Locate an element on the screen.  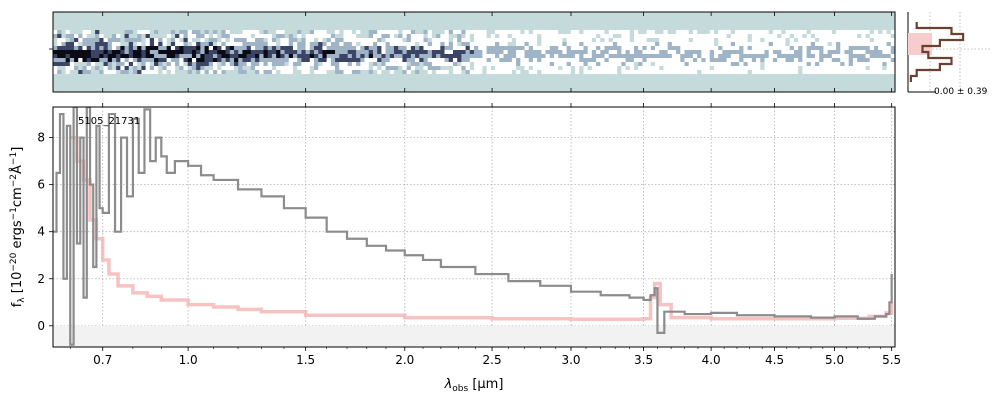
x-tick-label: 3.5 is located at coordinates (643, 360).